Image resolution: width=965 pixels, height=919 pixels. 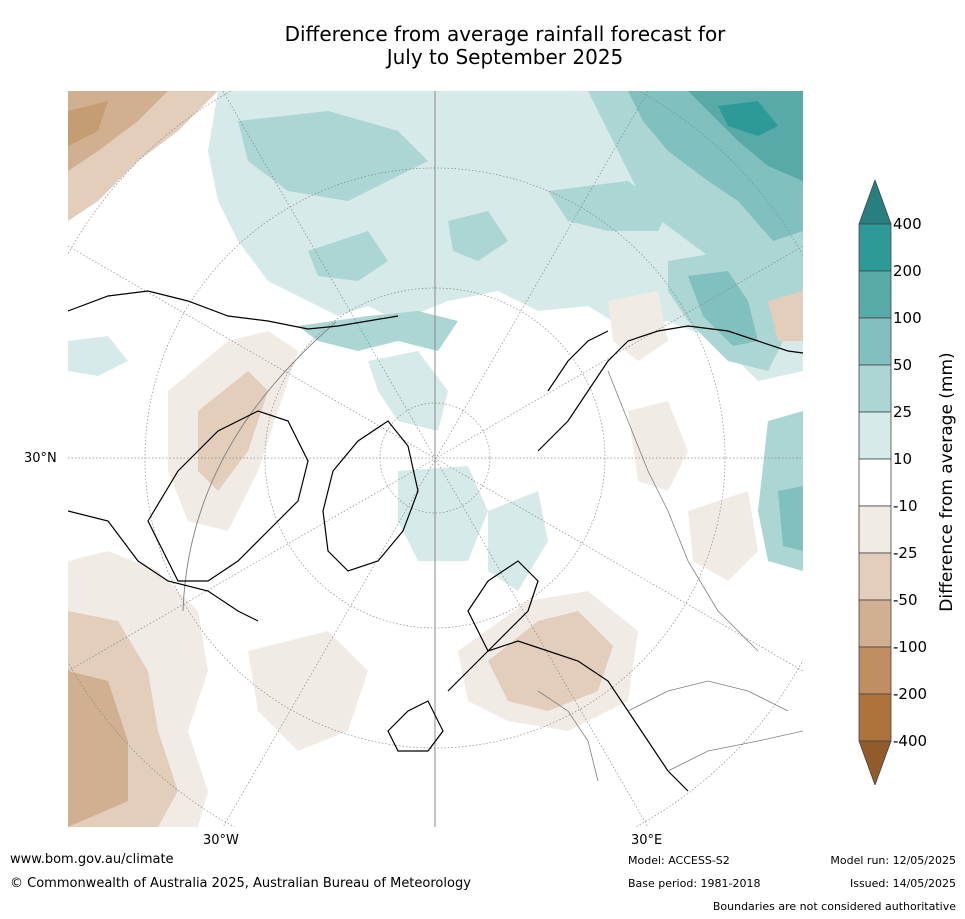 I want to click on longitude-label-30e: 30°E, so click(x=647, y=840).